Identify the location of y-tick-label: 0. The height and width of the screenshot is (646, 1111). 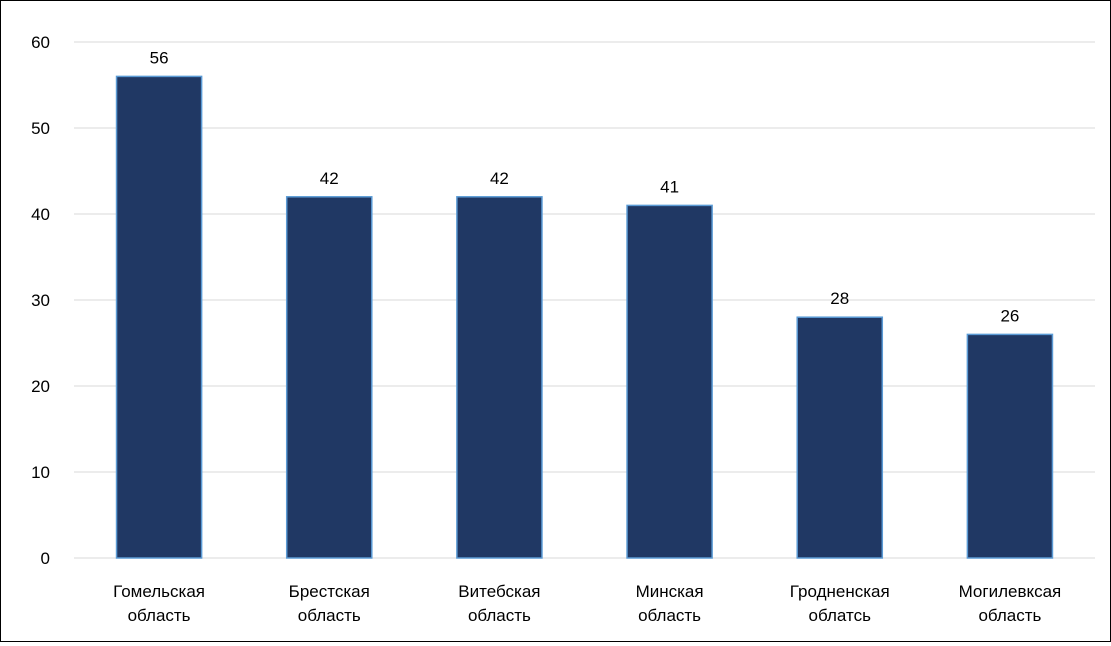
(45, 558).